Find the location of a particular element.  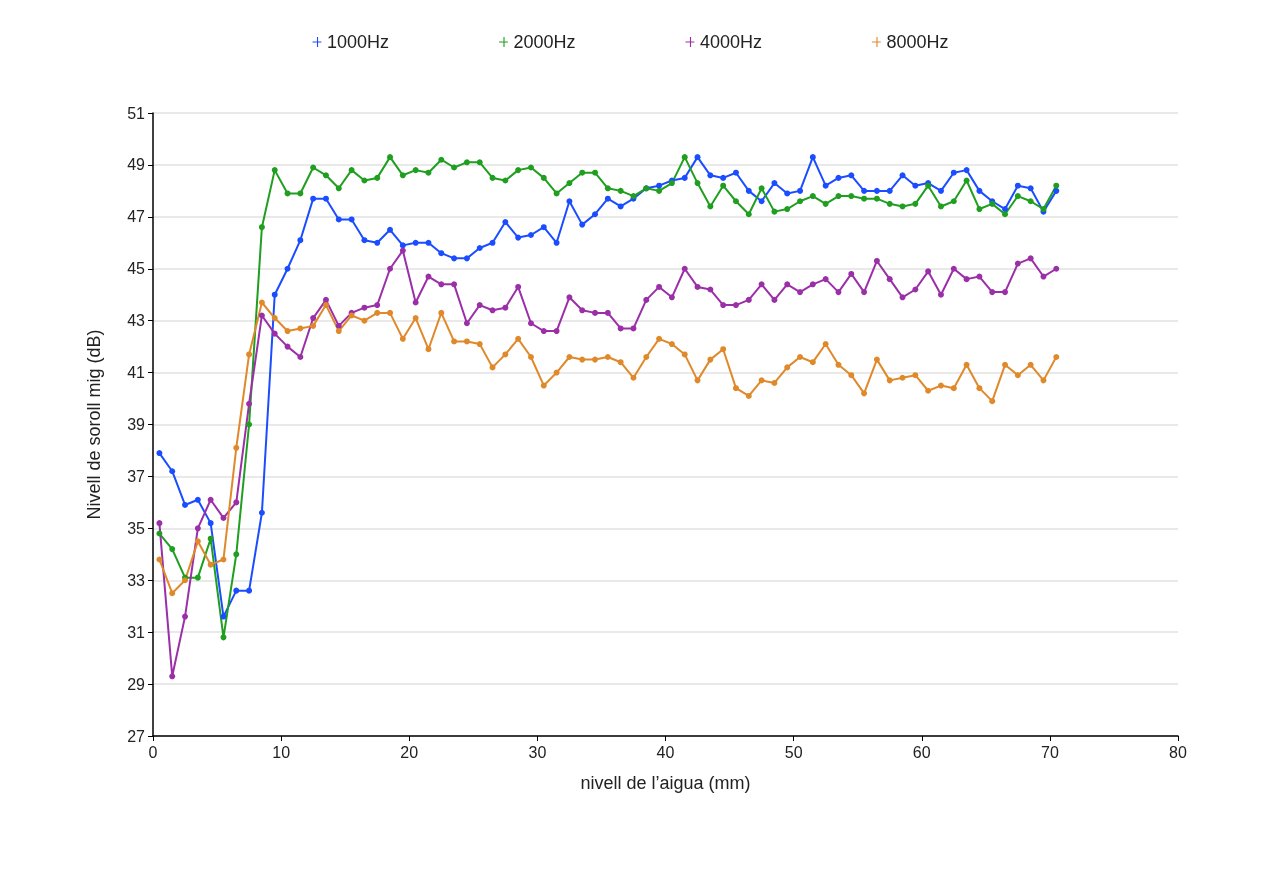

y-tick-label: 45 is located at coordinates (136, 269).